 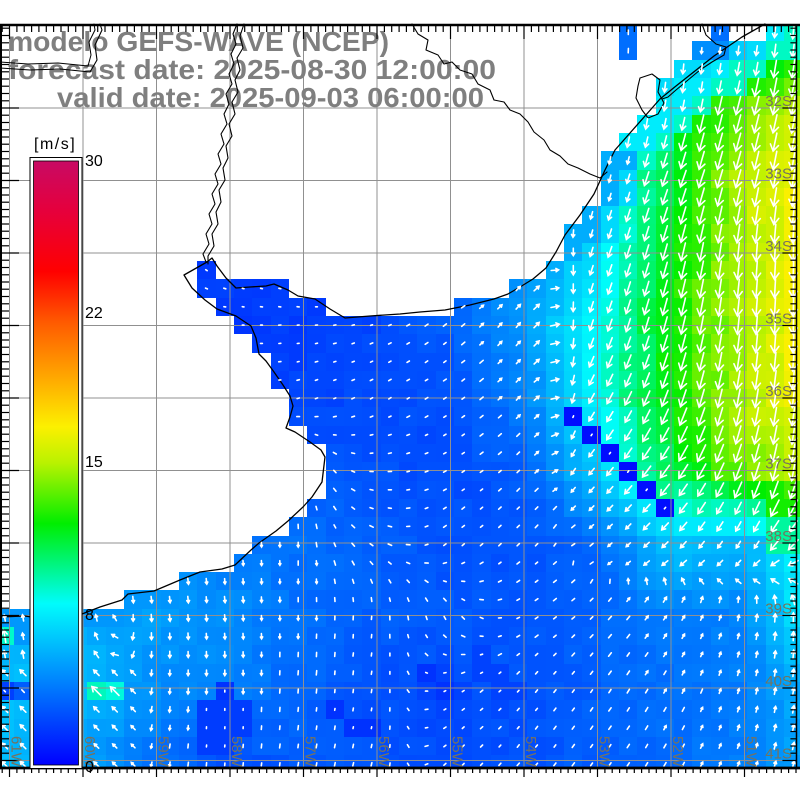 I want to click on svg-text: 53W, so click(x=604, y=752).